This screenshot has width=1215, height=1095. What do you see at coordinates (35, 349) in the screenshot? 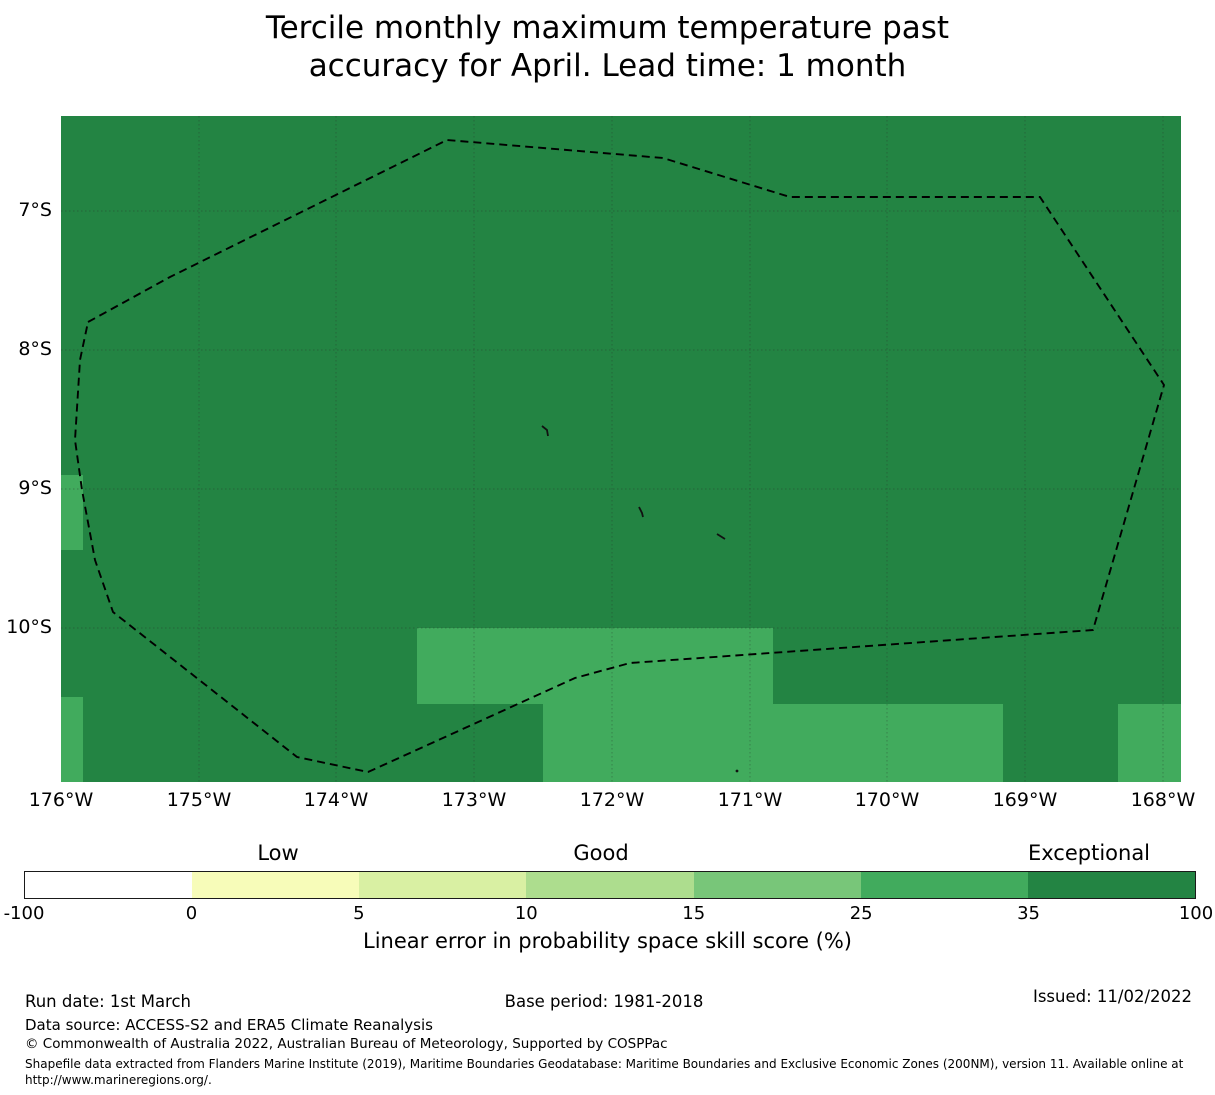
I see `y-axis-tick-label: 8°S` at bounding box center [35, 349].